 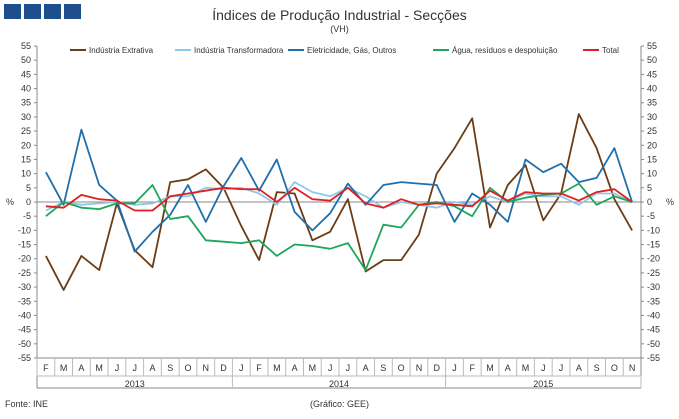 What do you see at coordinates (649, 188) in the screenshot?
I see `y-tick-label-right: 5` at bounding box center [649, 188].